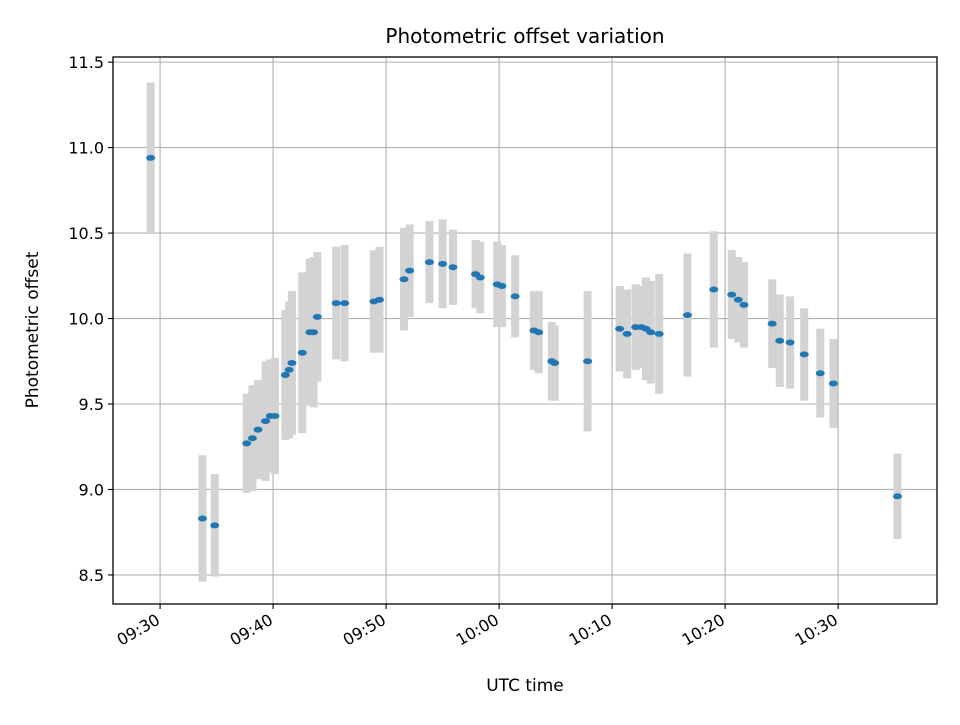 Image resolution: width=960 pixels, height=725 pixels. I want to click on chart-title: Photometric offset variation, so click(524, 36).